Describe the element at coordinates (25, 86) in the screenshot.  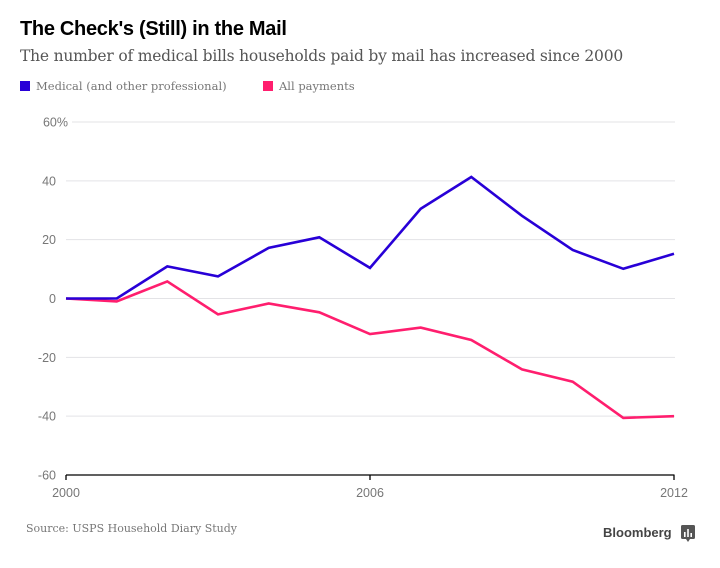
I see `legend-swatch-medical` at that location.